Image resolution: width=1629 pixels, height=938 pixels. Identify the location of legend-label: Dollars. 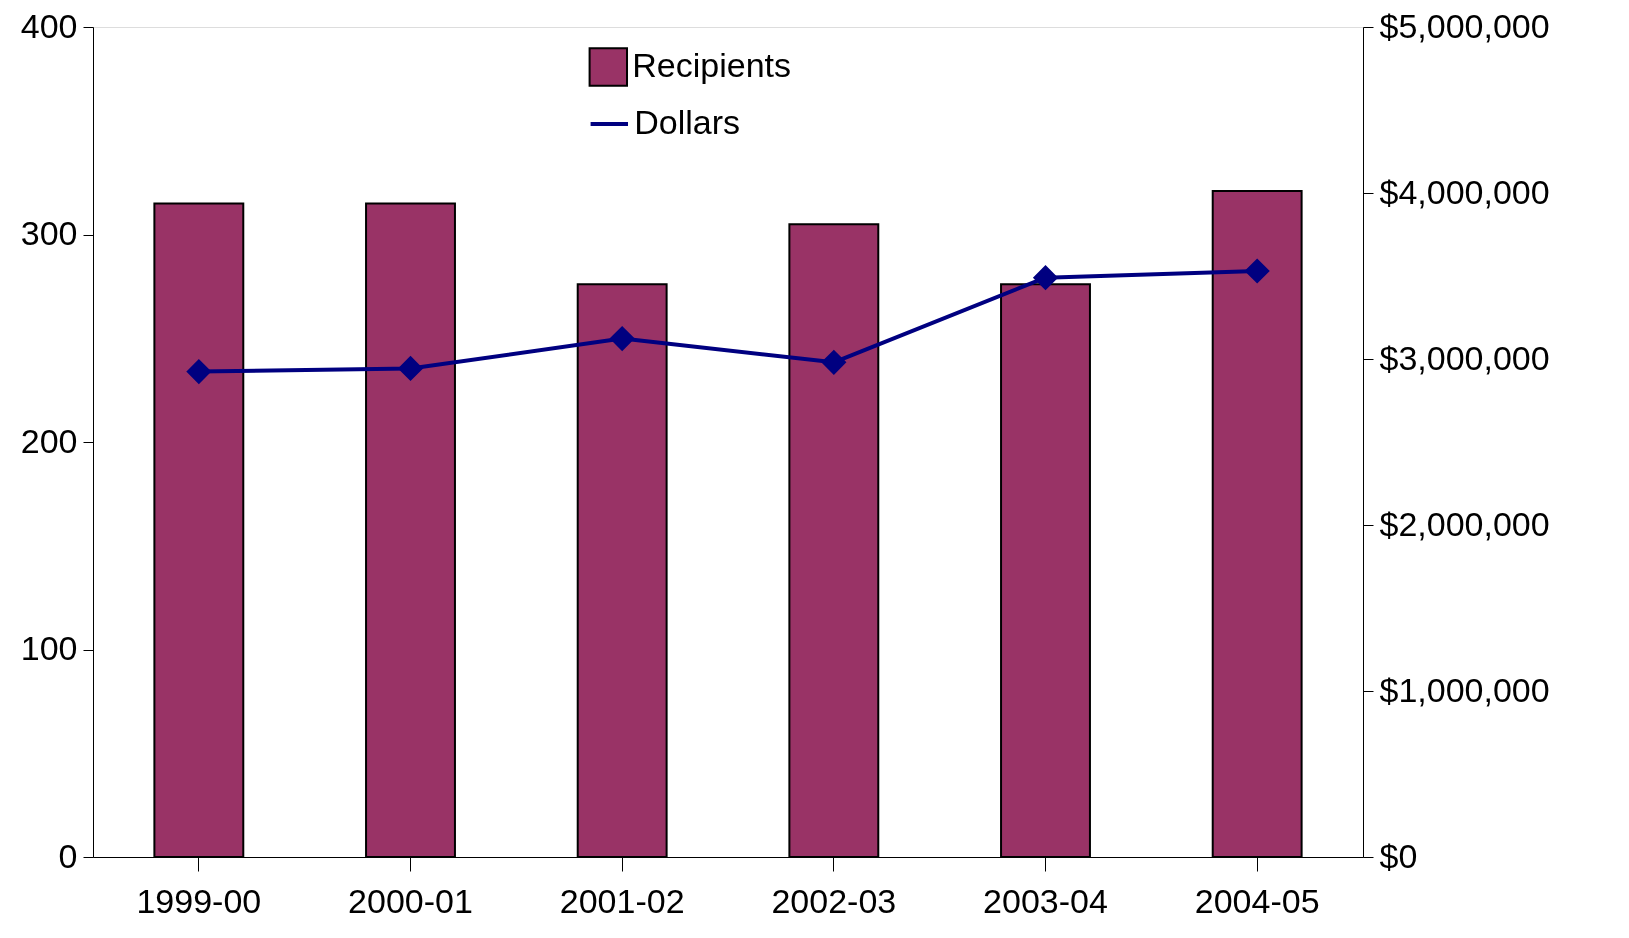
(687, 122).